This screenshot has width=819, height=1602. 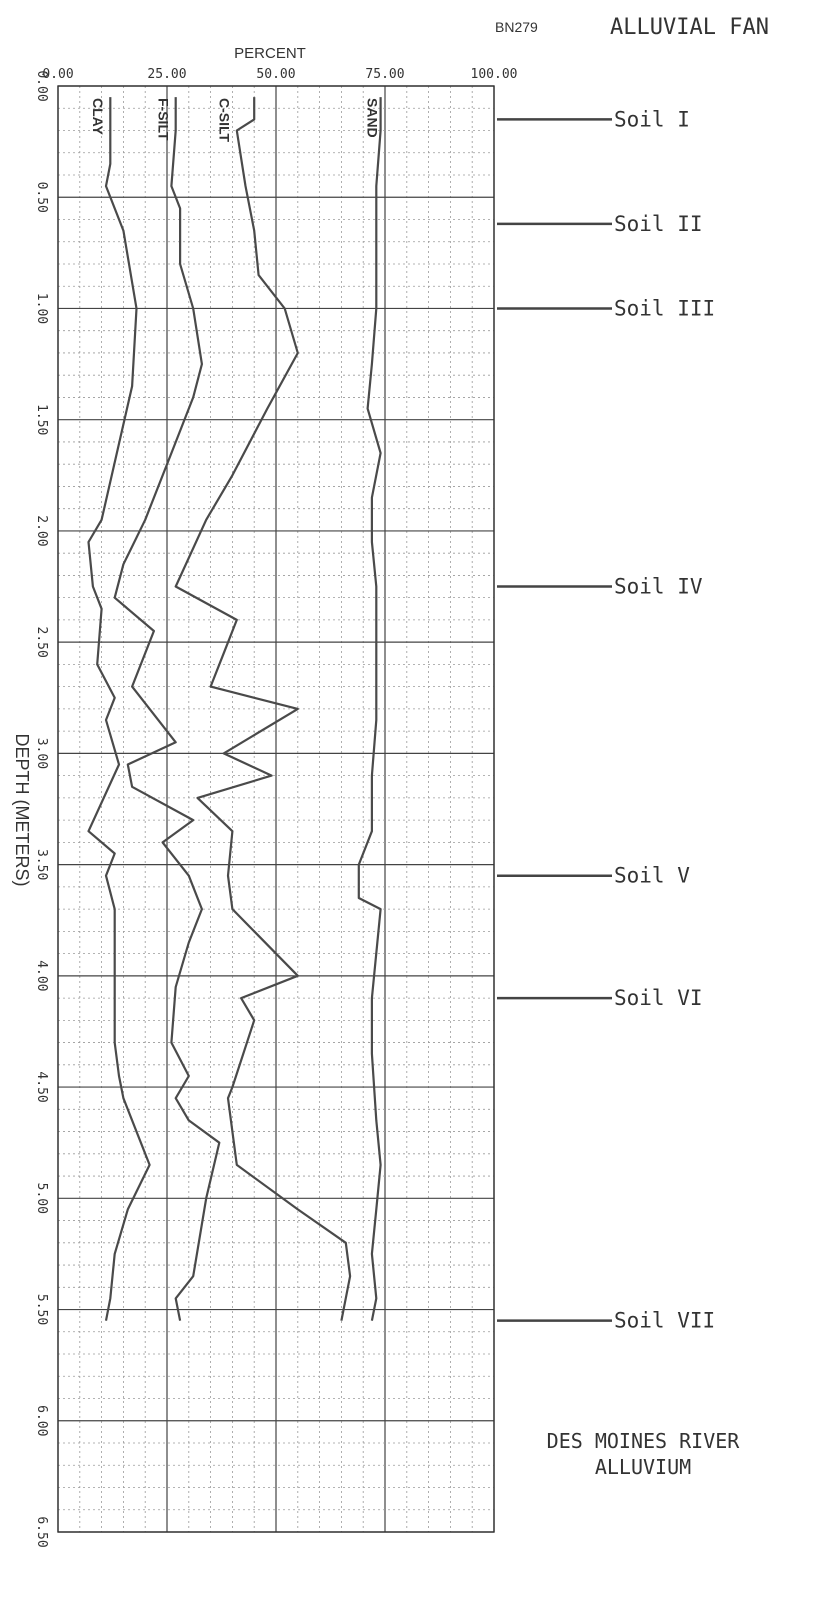 What do you see at coordinates (373, 118) in the screenshot?
I see `series-label-sand: SAND` at bounding box center [373, 118].